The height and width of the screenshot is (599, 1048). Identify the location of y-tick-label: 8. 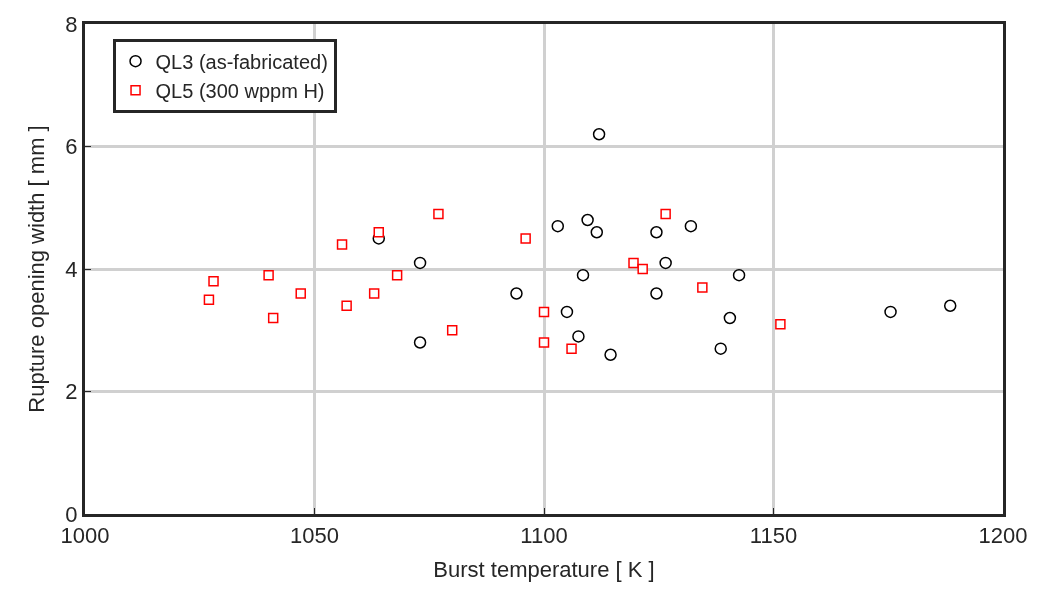
(71, 24).